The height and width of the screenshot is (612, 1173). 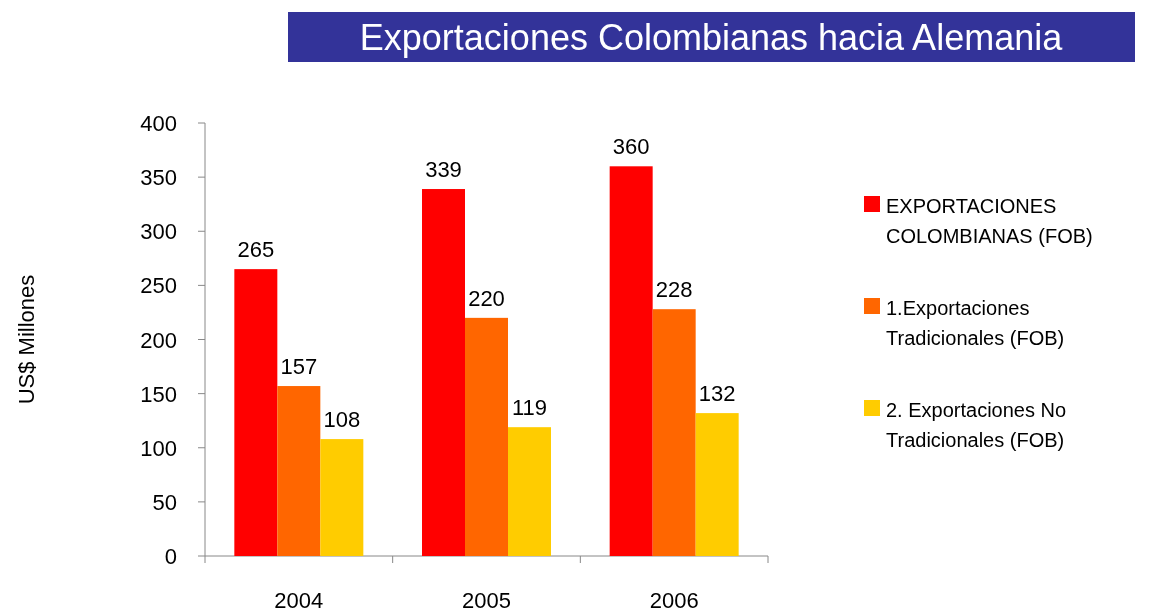 What do you see at coordinates (158, 123) in the screenshot?
I see `y-tick-label: 400` at bounding box center [158, 123].